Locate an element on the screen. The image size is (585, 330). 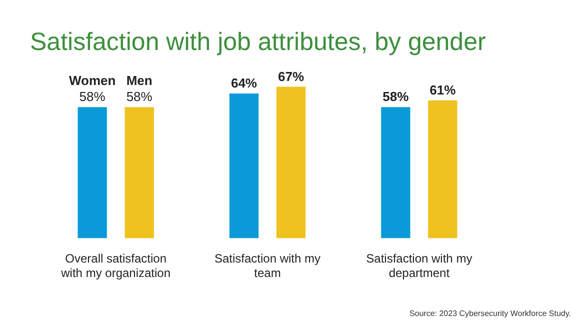
series-label: Women is located at coordinates (92, 80).